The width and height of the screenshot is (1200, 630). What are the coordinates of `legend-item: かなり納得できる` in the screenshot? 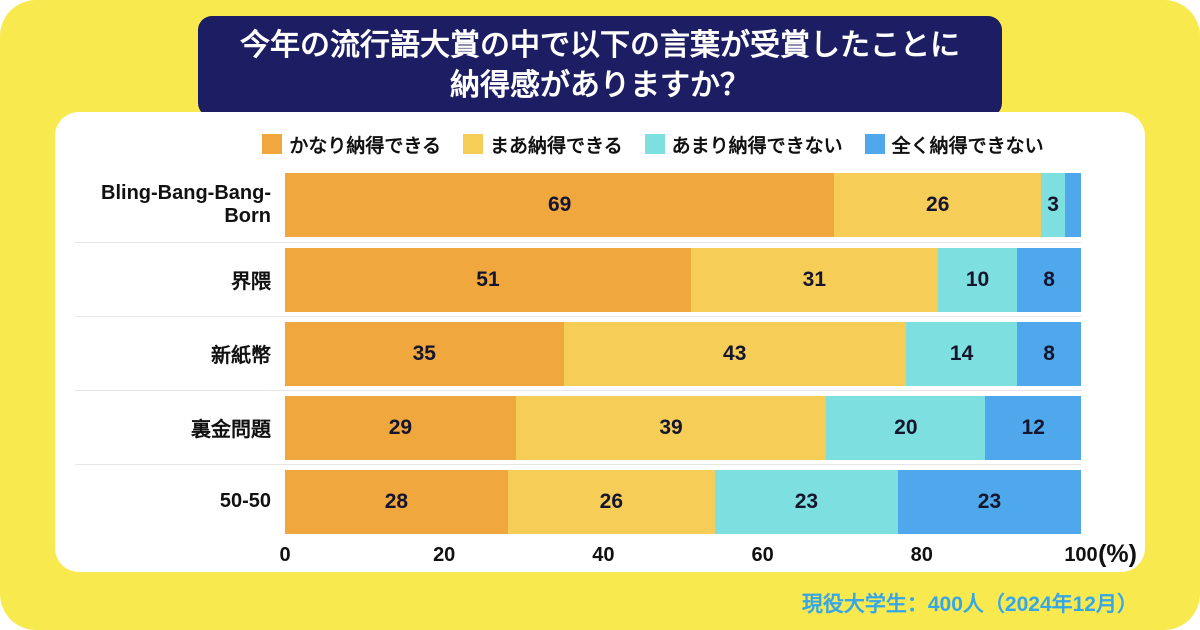 It's located at (351, 144).